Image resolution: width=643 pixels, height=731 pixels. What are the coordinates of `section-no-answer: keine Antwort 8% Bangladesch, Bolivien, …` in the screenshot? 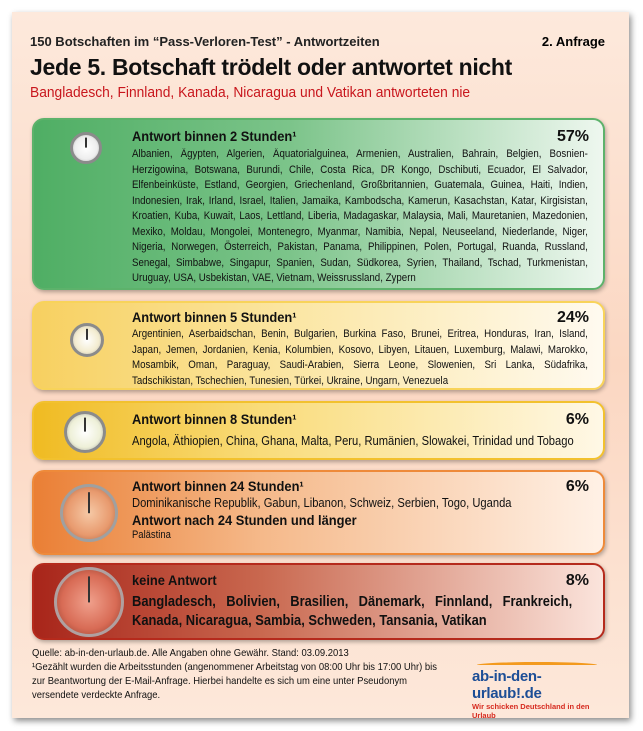 It's located at (318, 601).